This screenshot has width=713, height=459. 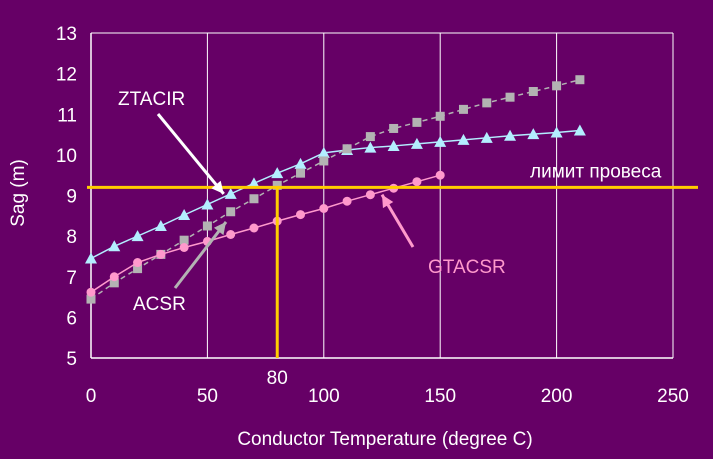 I want to click on x-axis-title: Conductor Temperature (degree C), so click(x=384, y=439).